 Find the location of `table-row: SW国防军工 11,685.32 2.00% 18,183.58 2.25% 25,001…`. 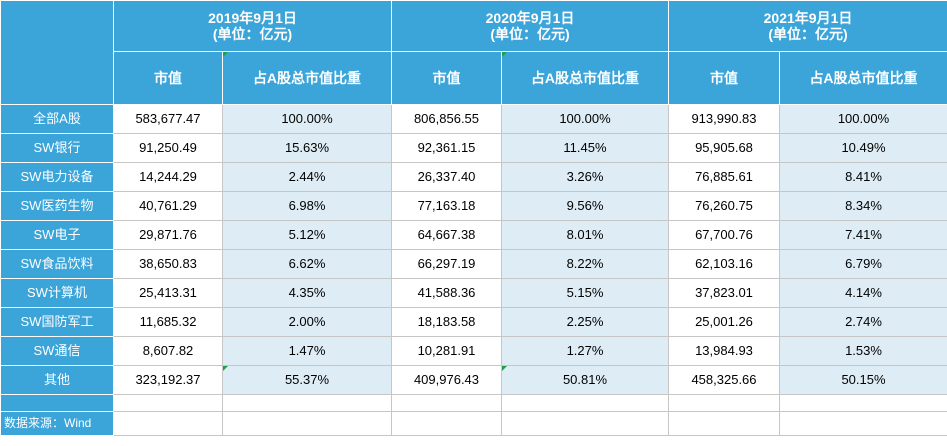

table-row: SW国防军工 11,685.32 2.00% 18,183.58 2.25% 25,001… is located at coordinates (473, 322).